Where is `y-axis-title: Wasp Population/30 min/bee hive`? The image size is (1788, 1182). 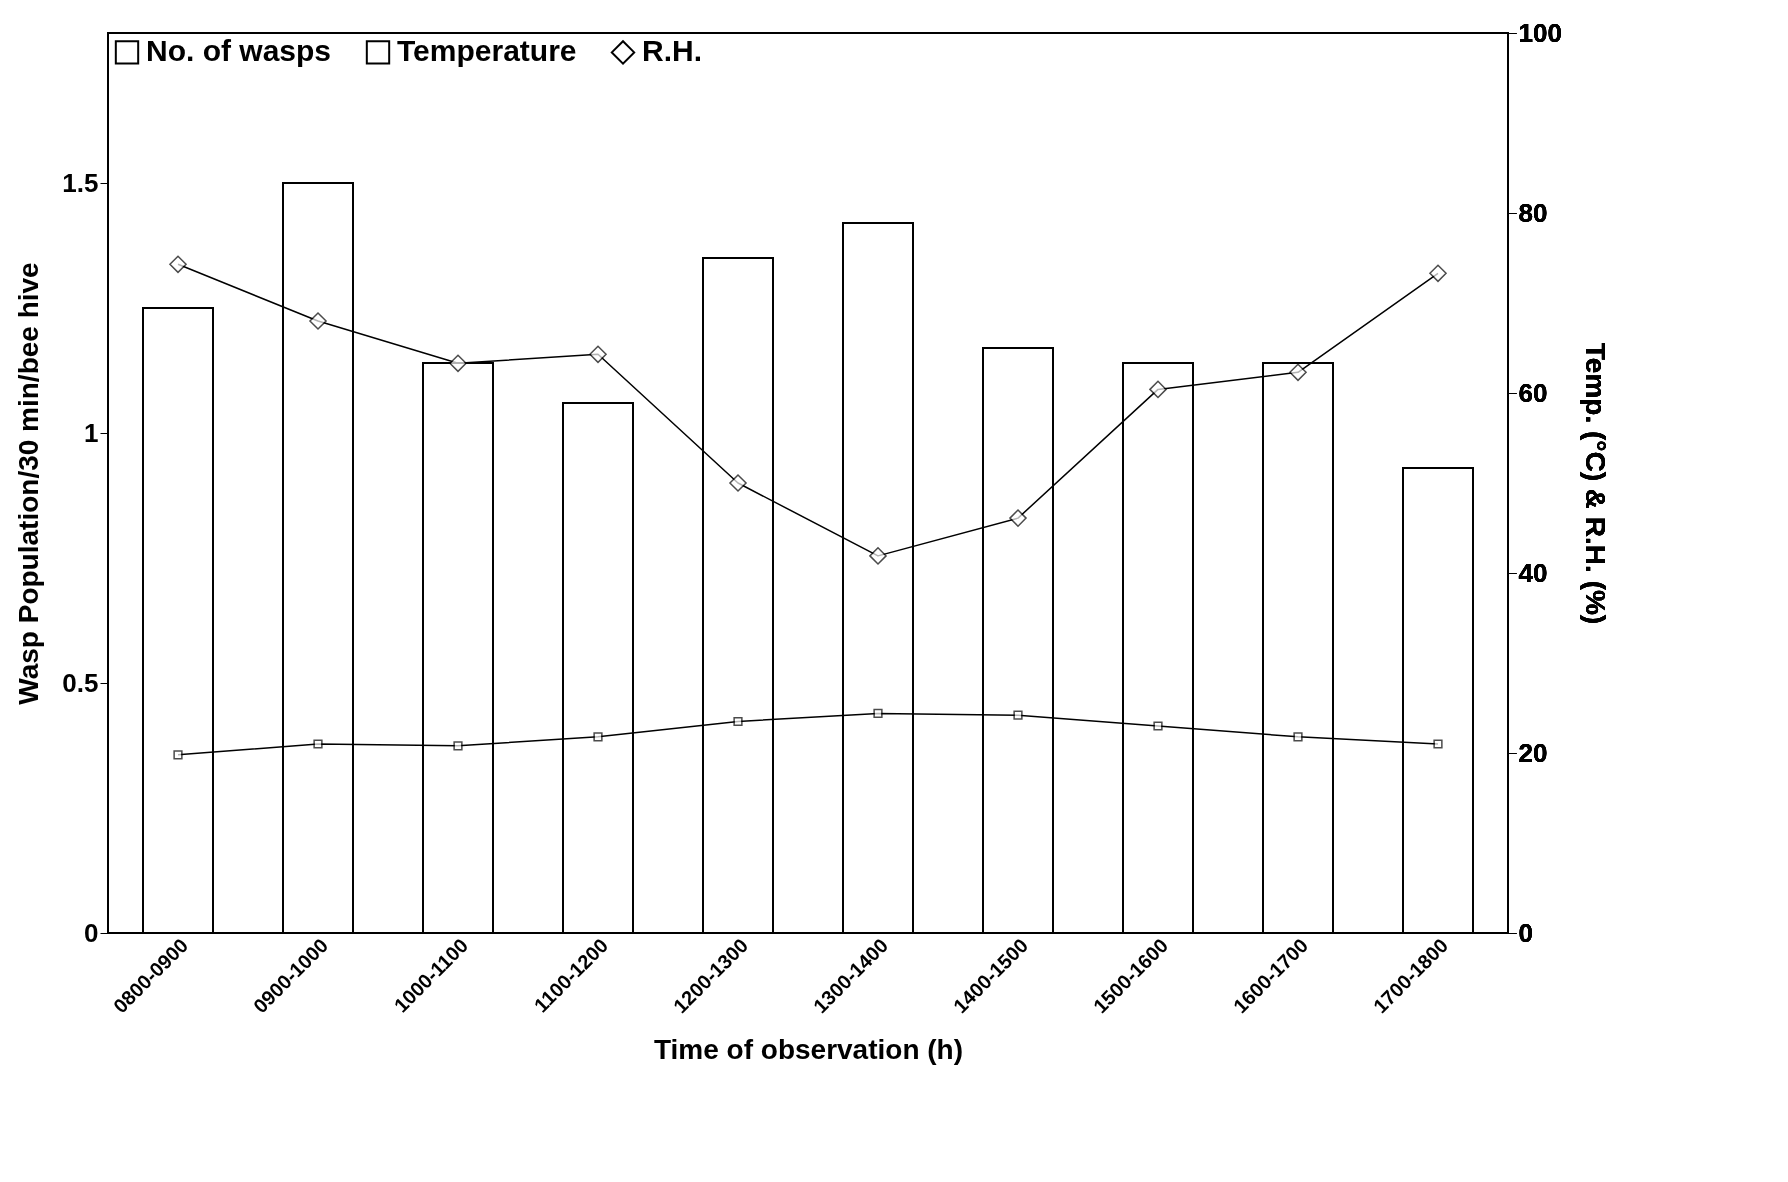
y-axis-title: Wasp Population/30 min/bee hive is located at coordinates (29, 483).